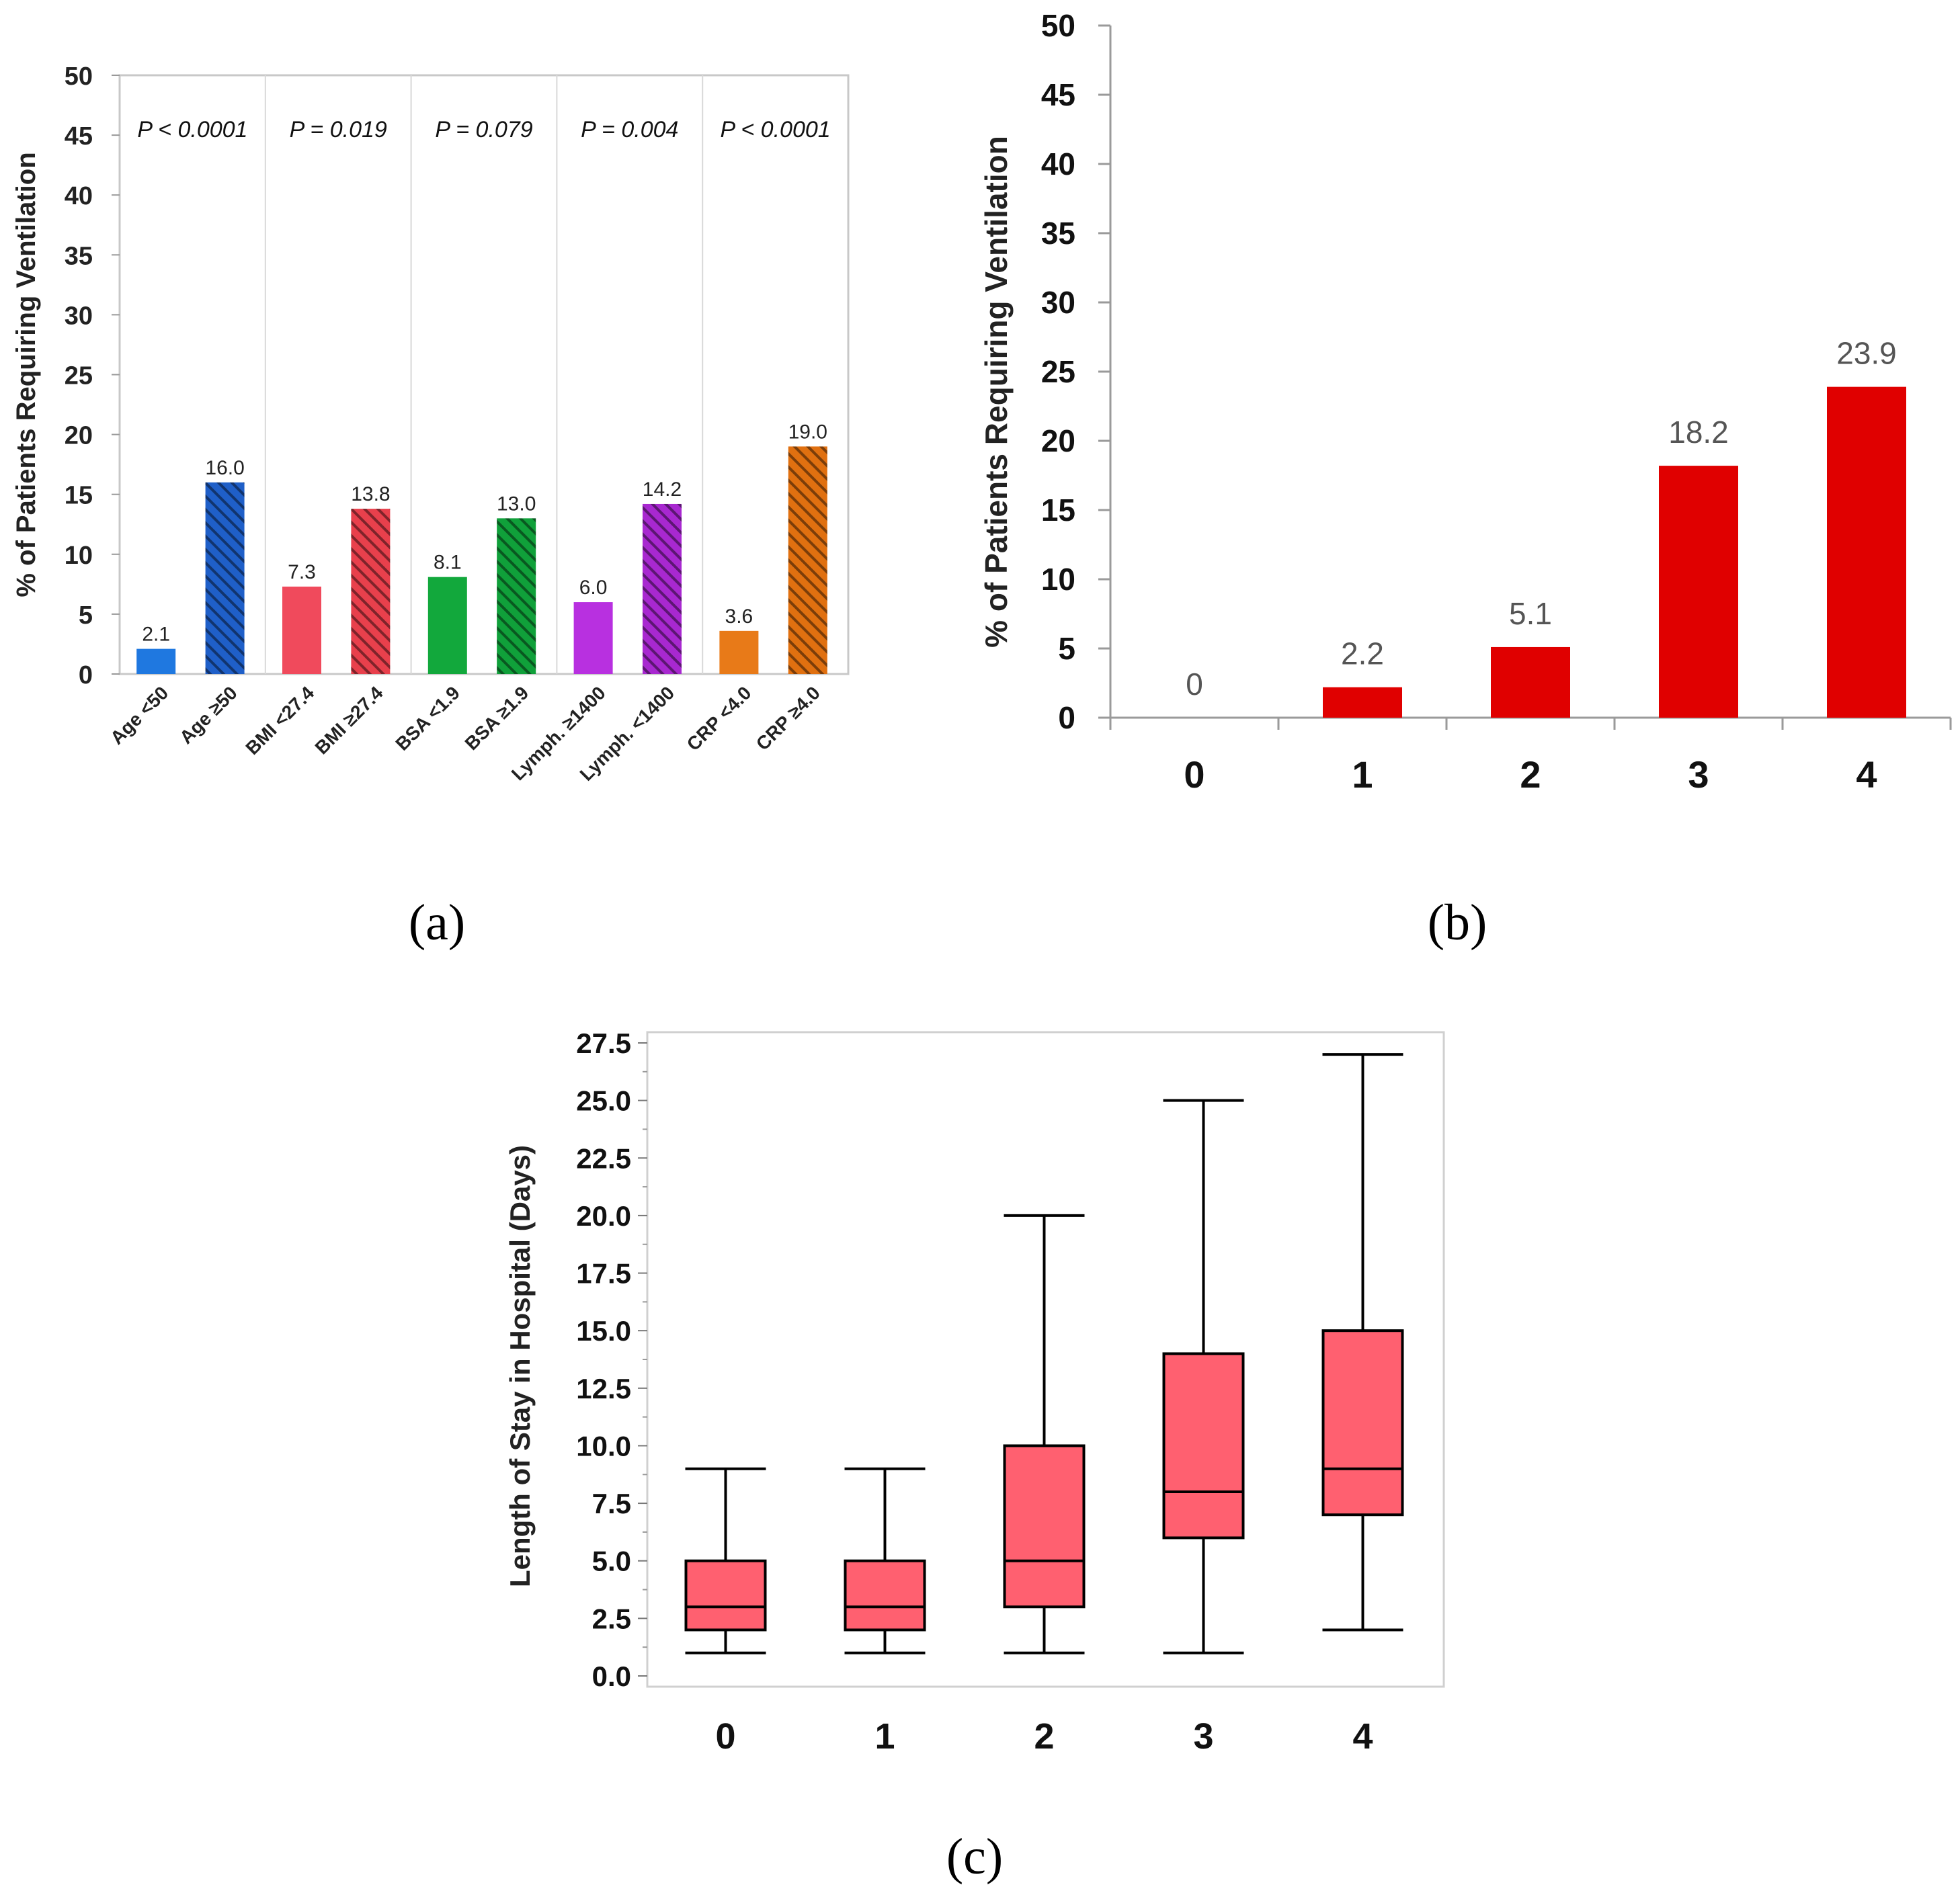 The width and height of the screenshot is (1960, 1895). Describe the element at coordinates (629, 129) in the screenshot. I see `p-value-label: P = 0.004` at that location.